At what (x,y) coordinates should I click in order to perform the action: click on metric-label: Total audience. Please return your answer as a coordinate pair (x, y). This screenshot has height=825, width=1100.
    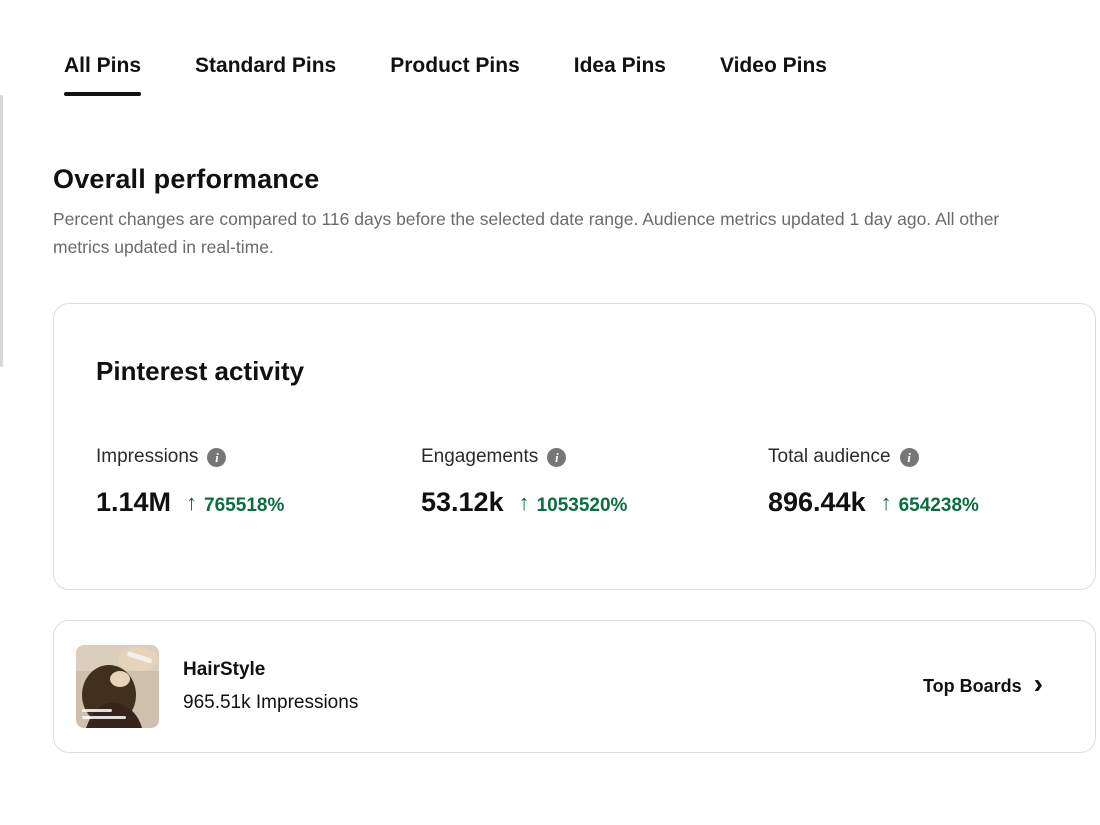
    Looking at the image, I should click on (829, 456).